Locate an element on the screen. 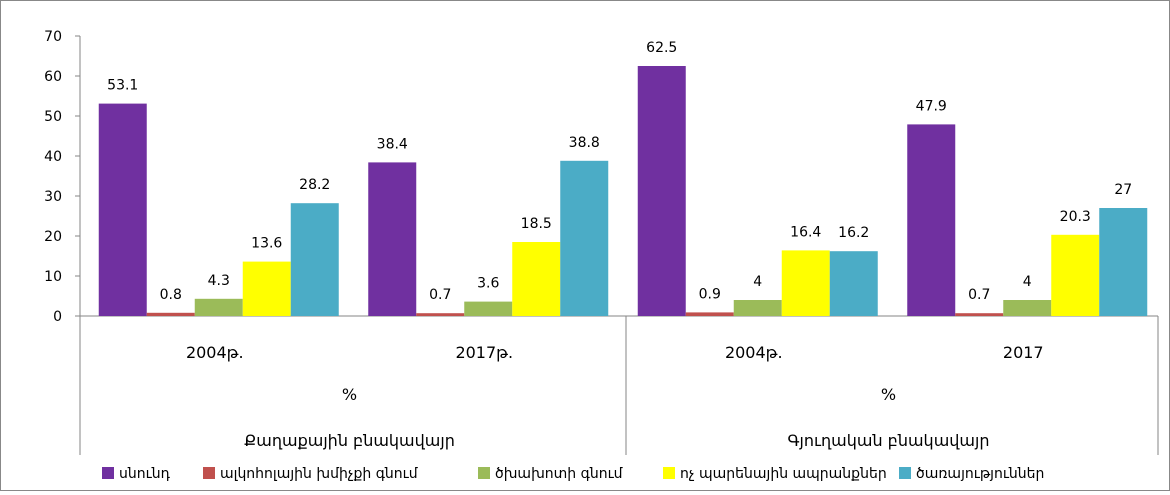  data-label: 27 is located at coordinates (1123, 190).